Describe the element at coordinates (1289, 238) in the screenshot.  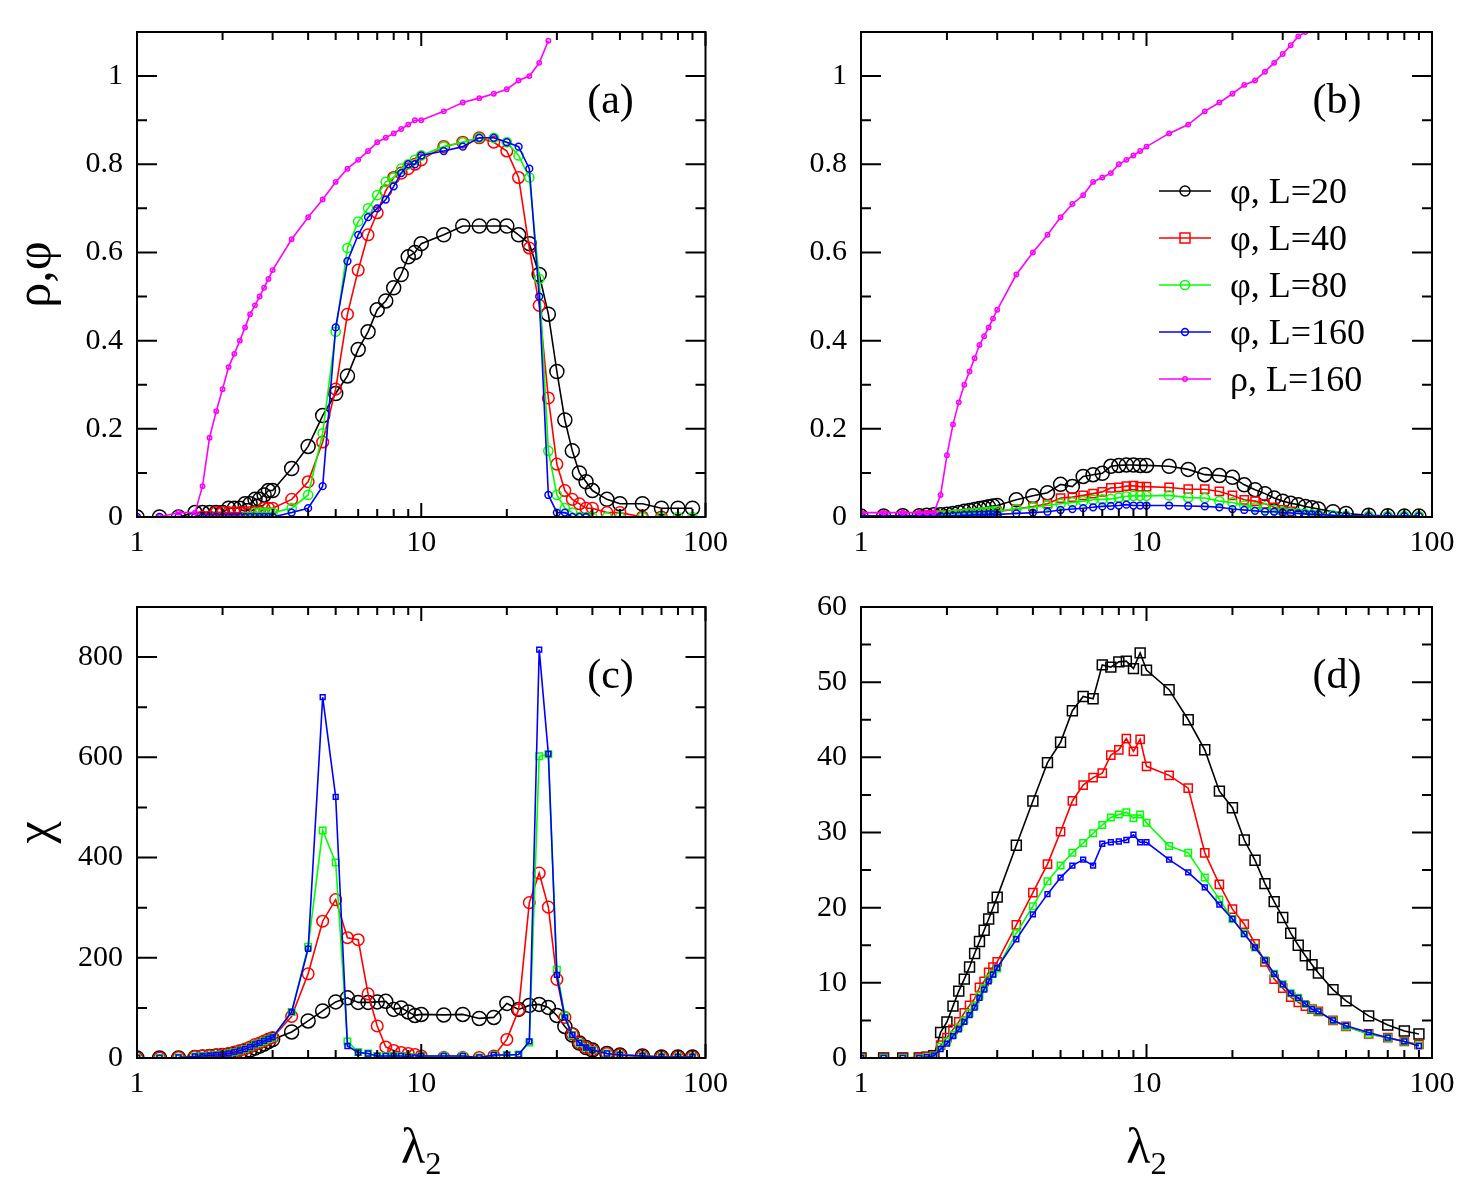
I see `legend-label: φ, L=40` at that location.